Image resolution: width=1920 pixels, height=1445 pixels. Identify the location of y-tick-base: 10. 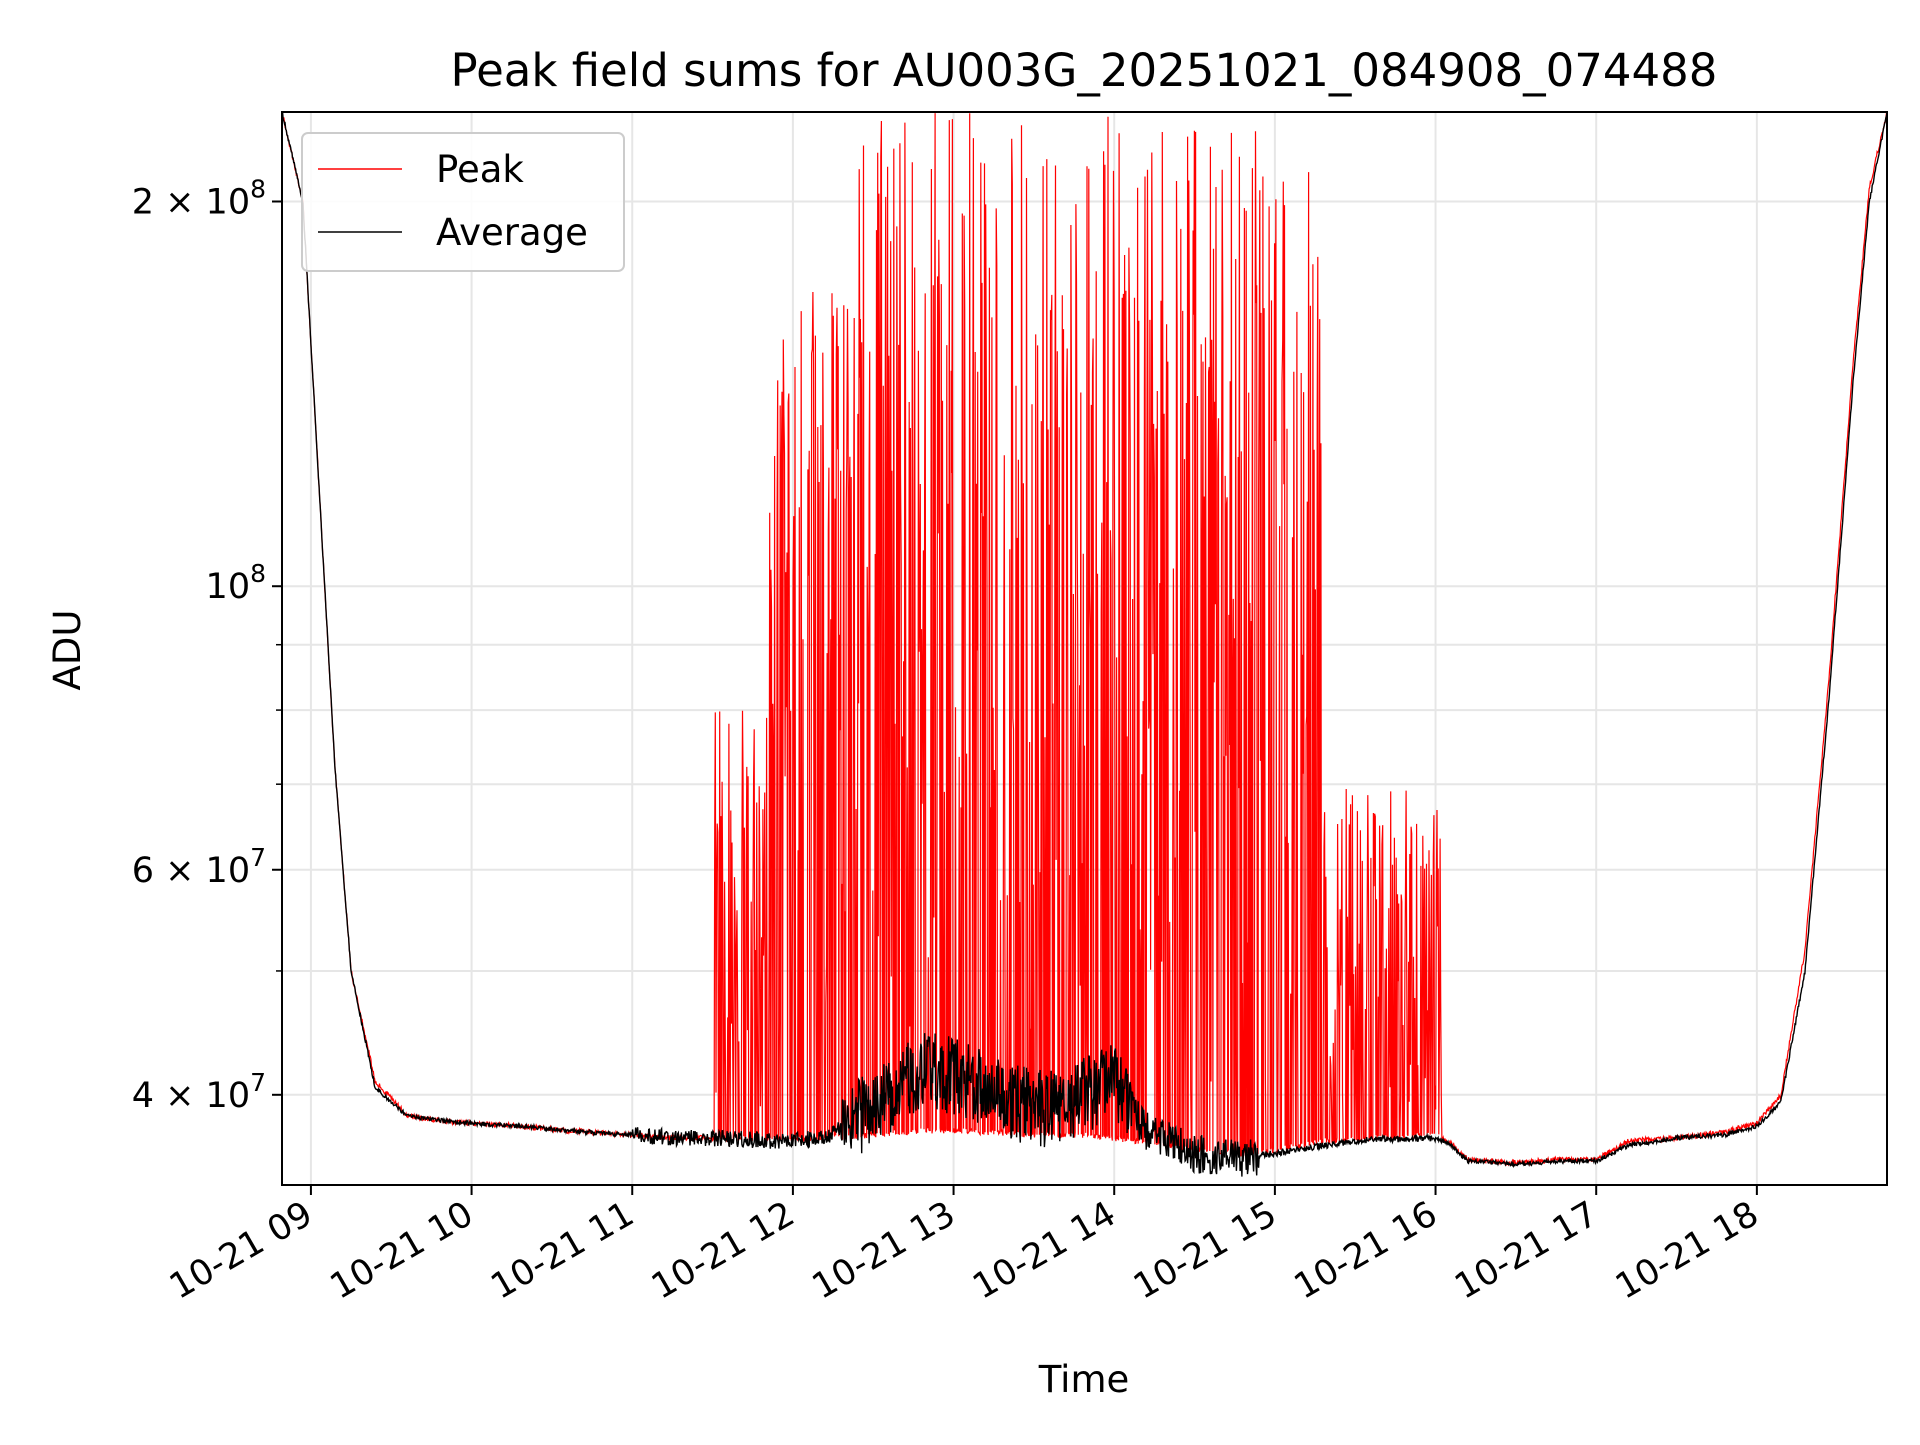
(228, 587).